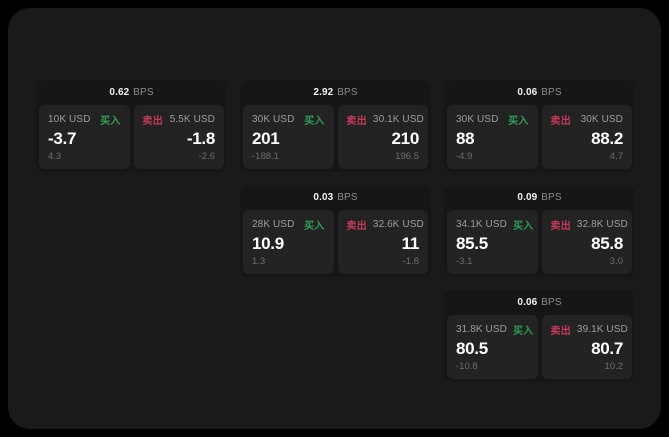  What do you see at coordinates (410, 243) in the screenshot?
I see `price-value: 11` at bounding box center [410, 243].